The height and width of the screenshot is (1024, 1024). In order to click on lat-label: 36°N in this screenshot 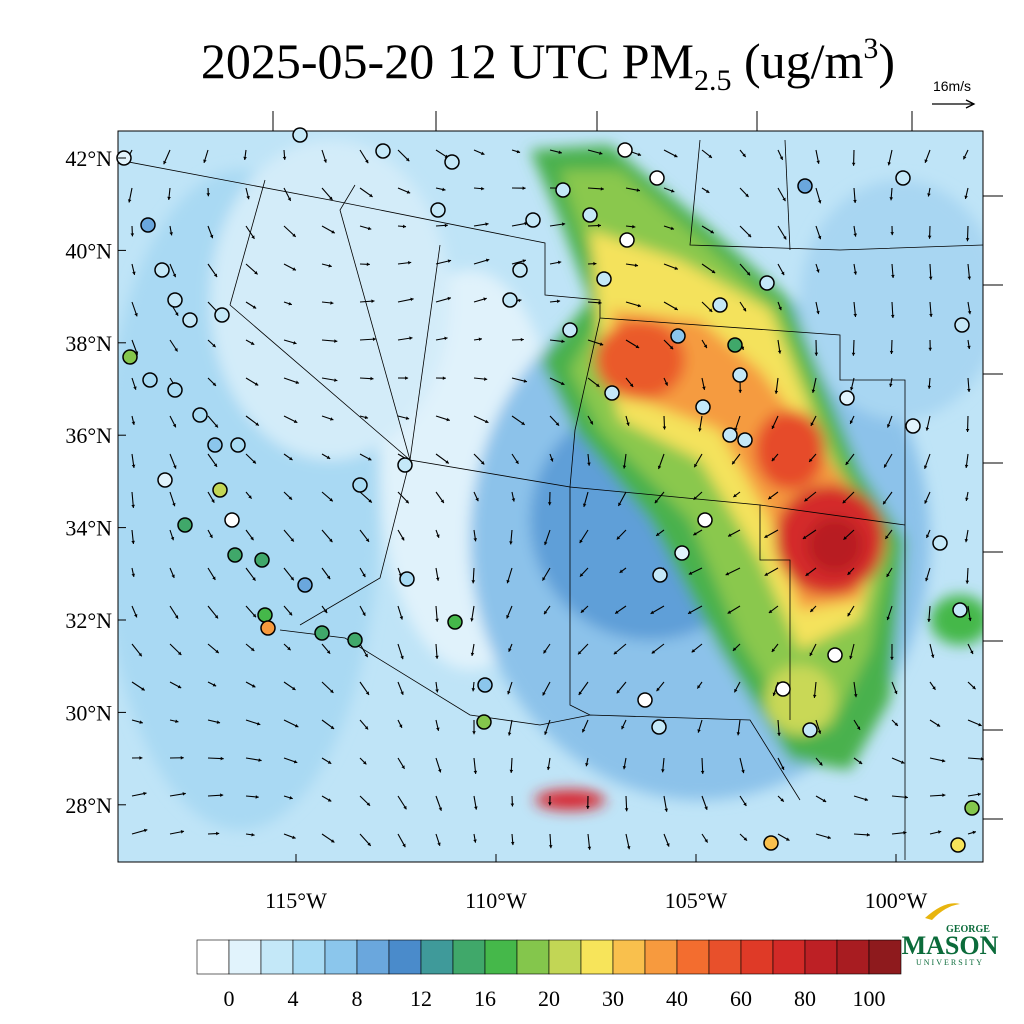, I will do `click(88, 435)`.